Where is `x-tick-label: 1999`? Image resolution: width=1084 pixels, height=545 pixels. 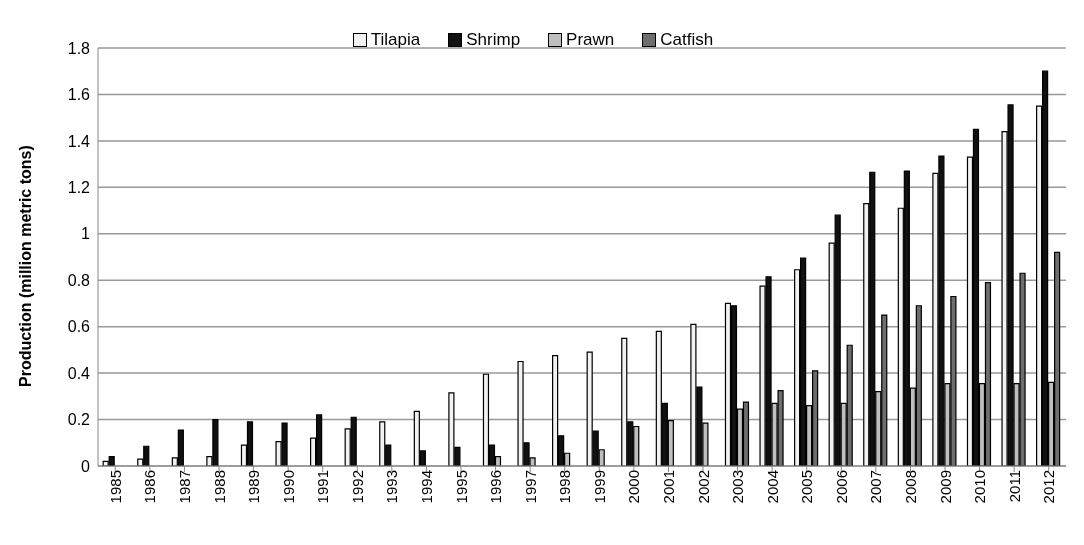 x-tick-label: 1999 is located at coordinates (599, 487).